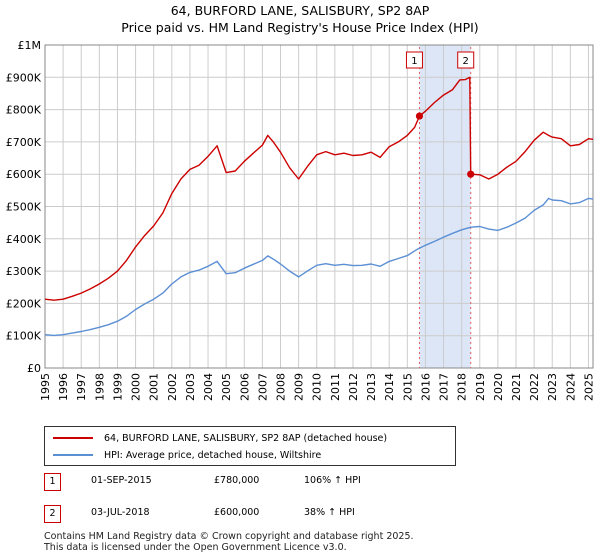  What do you see at coordinates (24, 77) in the screenshot?
I see `y-tick-label: £900K` at bounding box center [24, 77].